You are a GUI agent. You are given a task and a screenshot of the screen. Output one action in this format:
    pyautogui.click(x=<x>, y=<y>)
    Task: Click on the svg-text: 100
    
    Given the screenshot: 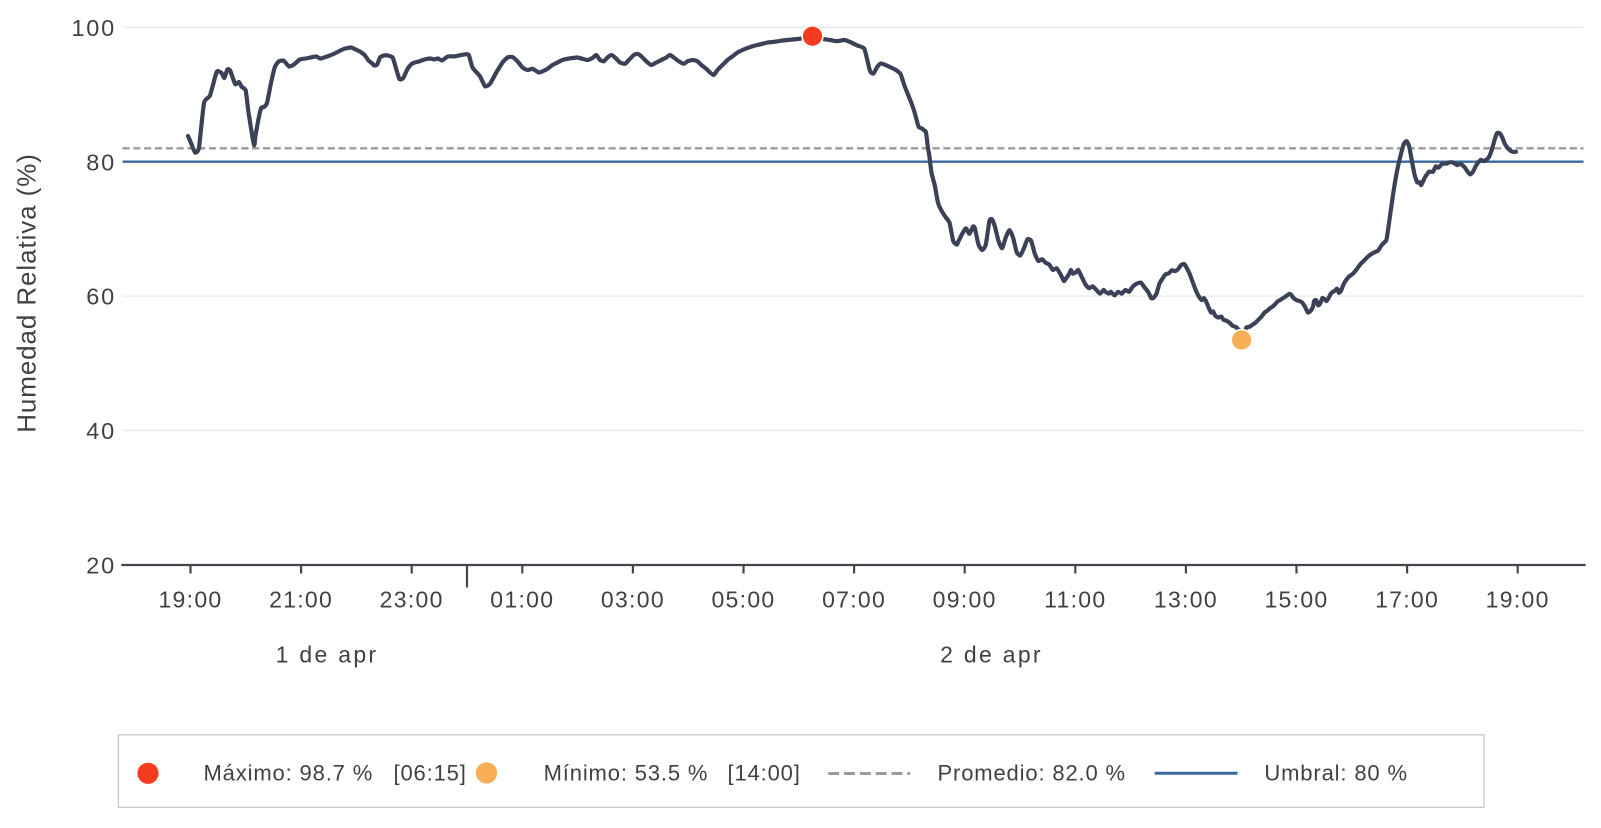 What is the action you would take?
    pyautogui.click(x=93, y=28)
    